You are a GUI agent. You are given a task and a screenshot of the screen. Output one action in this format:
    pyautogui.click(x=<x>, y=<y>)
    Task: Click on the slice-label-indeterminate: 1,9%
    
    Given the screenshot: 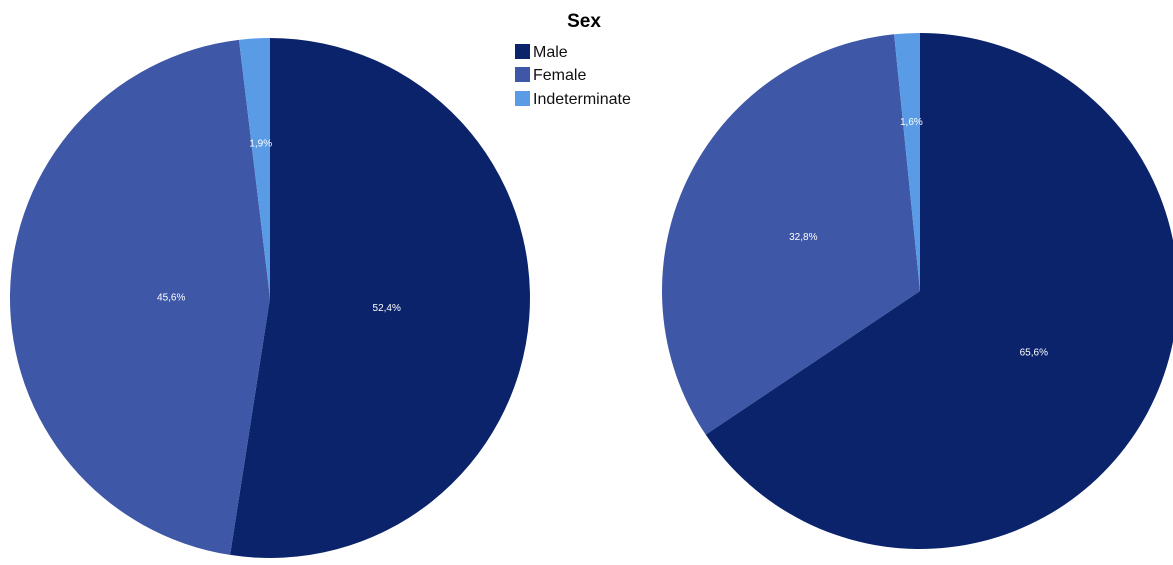 What is the action you would take?
    pyautogui.click(x=260, y=143)
    